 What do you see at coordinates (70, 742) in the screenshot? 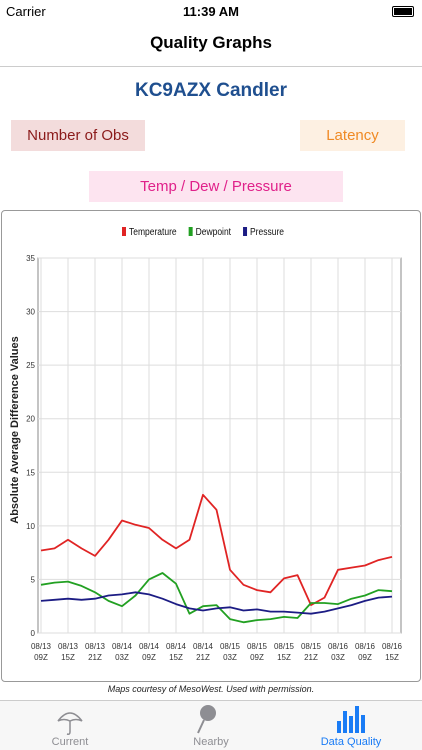
I see `tab-current: Current` at bounding box center [70, 742].